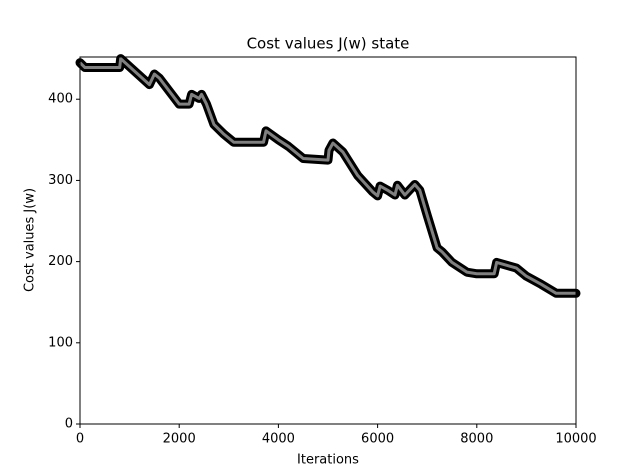 The width and height of the screenshot is (640, 476). I want to click on y-tick-label: 200, so click(60, 261).